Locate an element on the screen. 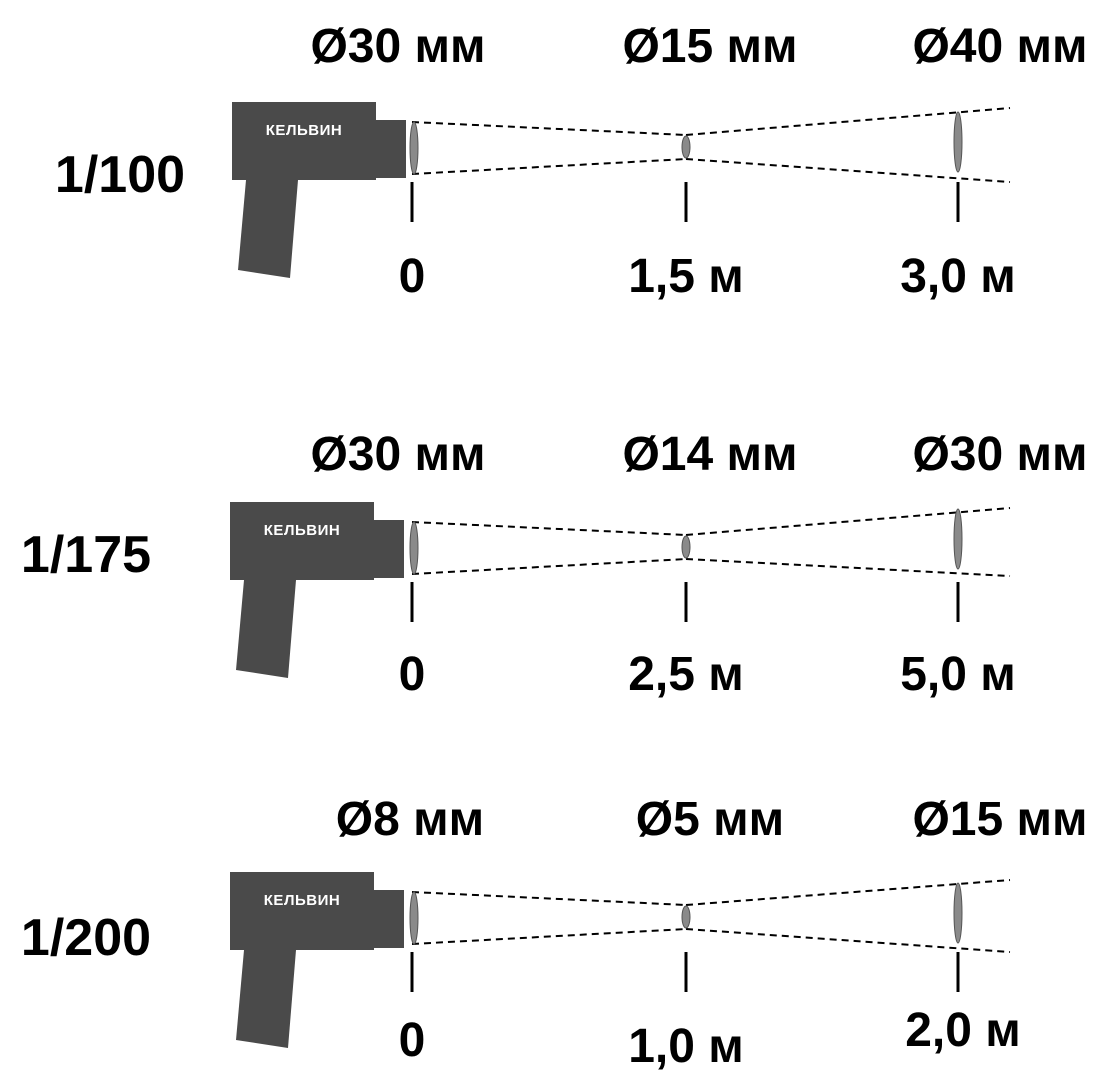  ratio-label: 1/100 is located at coordinates (120, 175).